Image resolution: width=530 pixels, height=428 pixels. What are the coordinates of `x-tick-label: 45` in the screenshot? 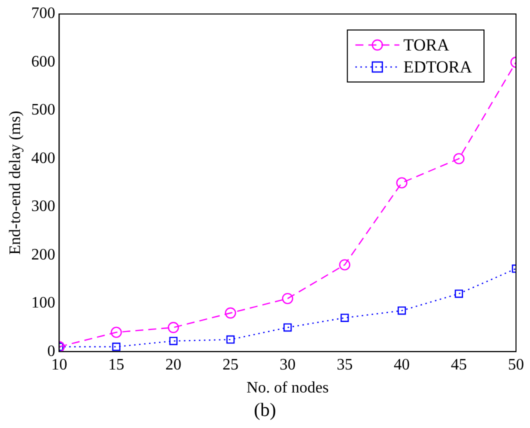 It's located at (458, 365).